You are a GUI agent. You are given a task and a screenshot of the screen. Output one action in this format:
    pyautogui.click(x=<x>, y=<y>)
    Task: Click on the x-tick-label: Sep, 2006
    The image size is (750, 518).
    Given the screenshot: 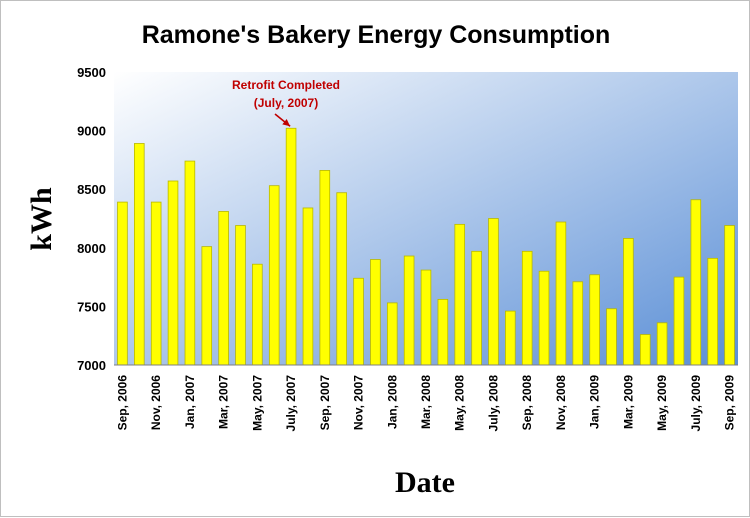 What is the action you would take?
    pyautogui.click(x=122, y=403)
    